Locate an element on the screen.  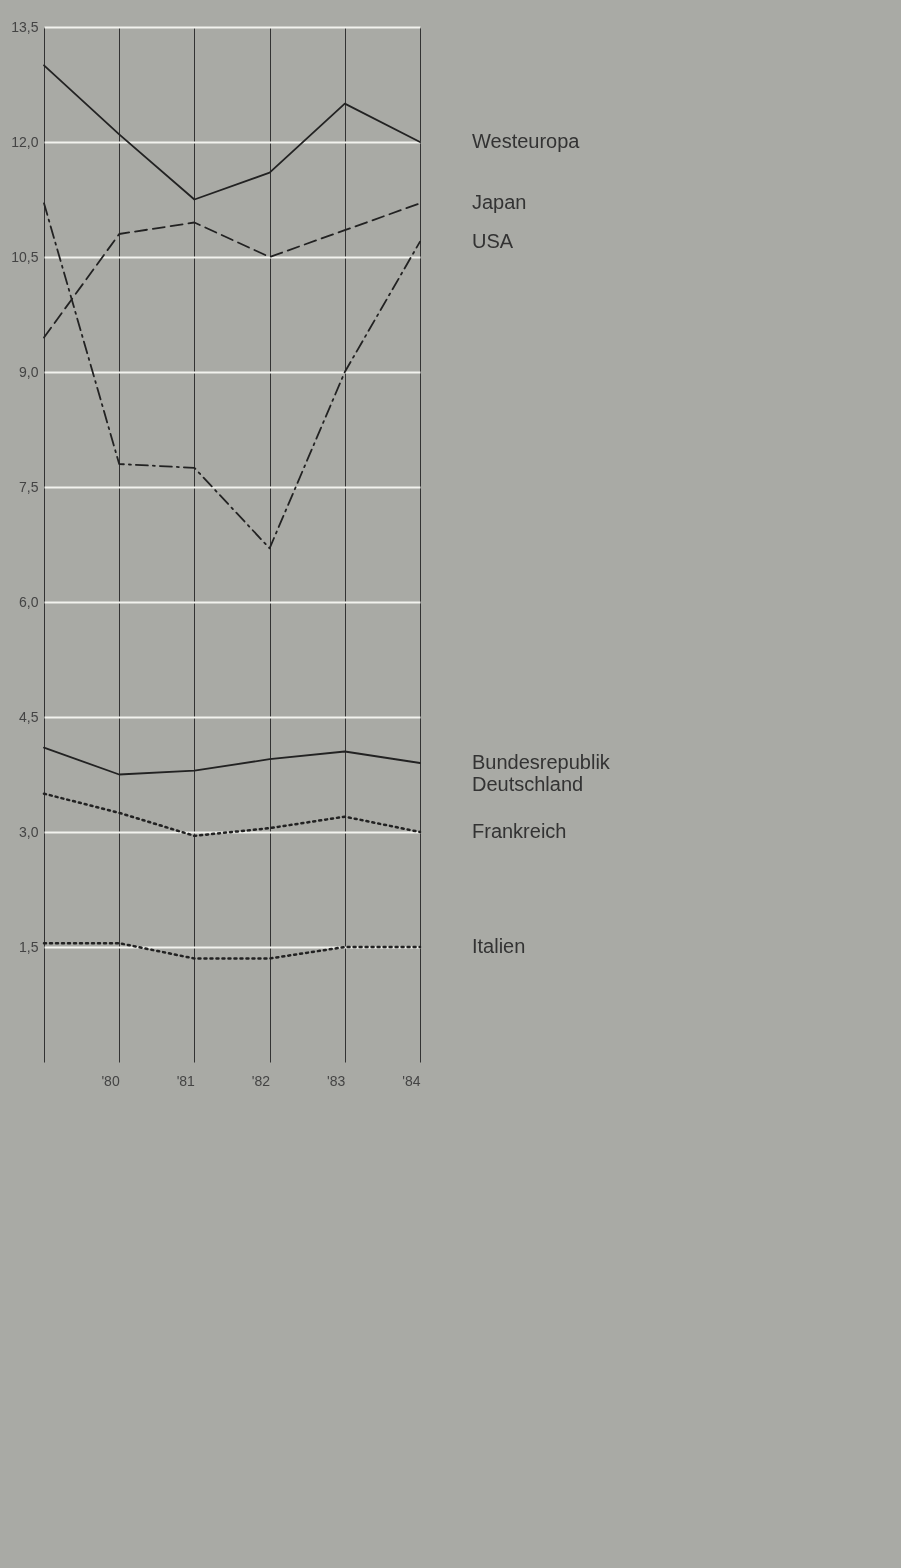
y-tick-label: 13,5 is located at coordinates (25, 26).